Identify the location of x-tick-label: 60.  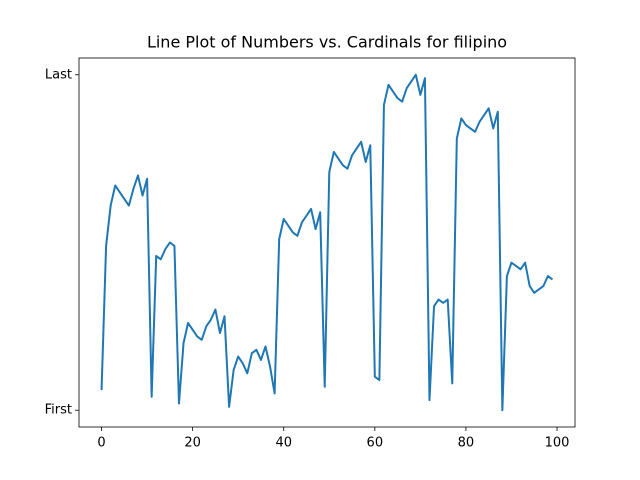
(375, 443).